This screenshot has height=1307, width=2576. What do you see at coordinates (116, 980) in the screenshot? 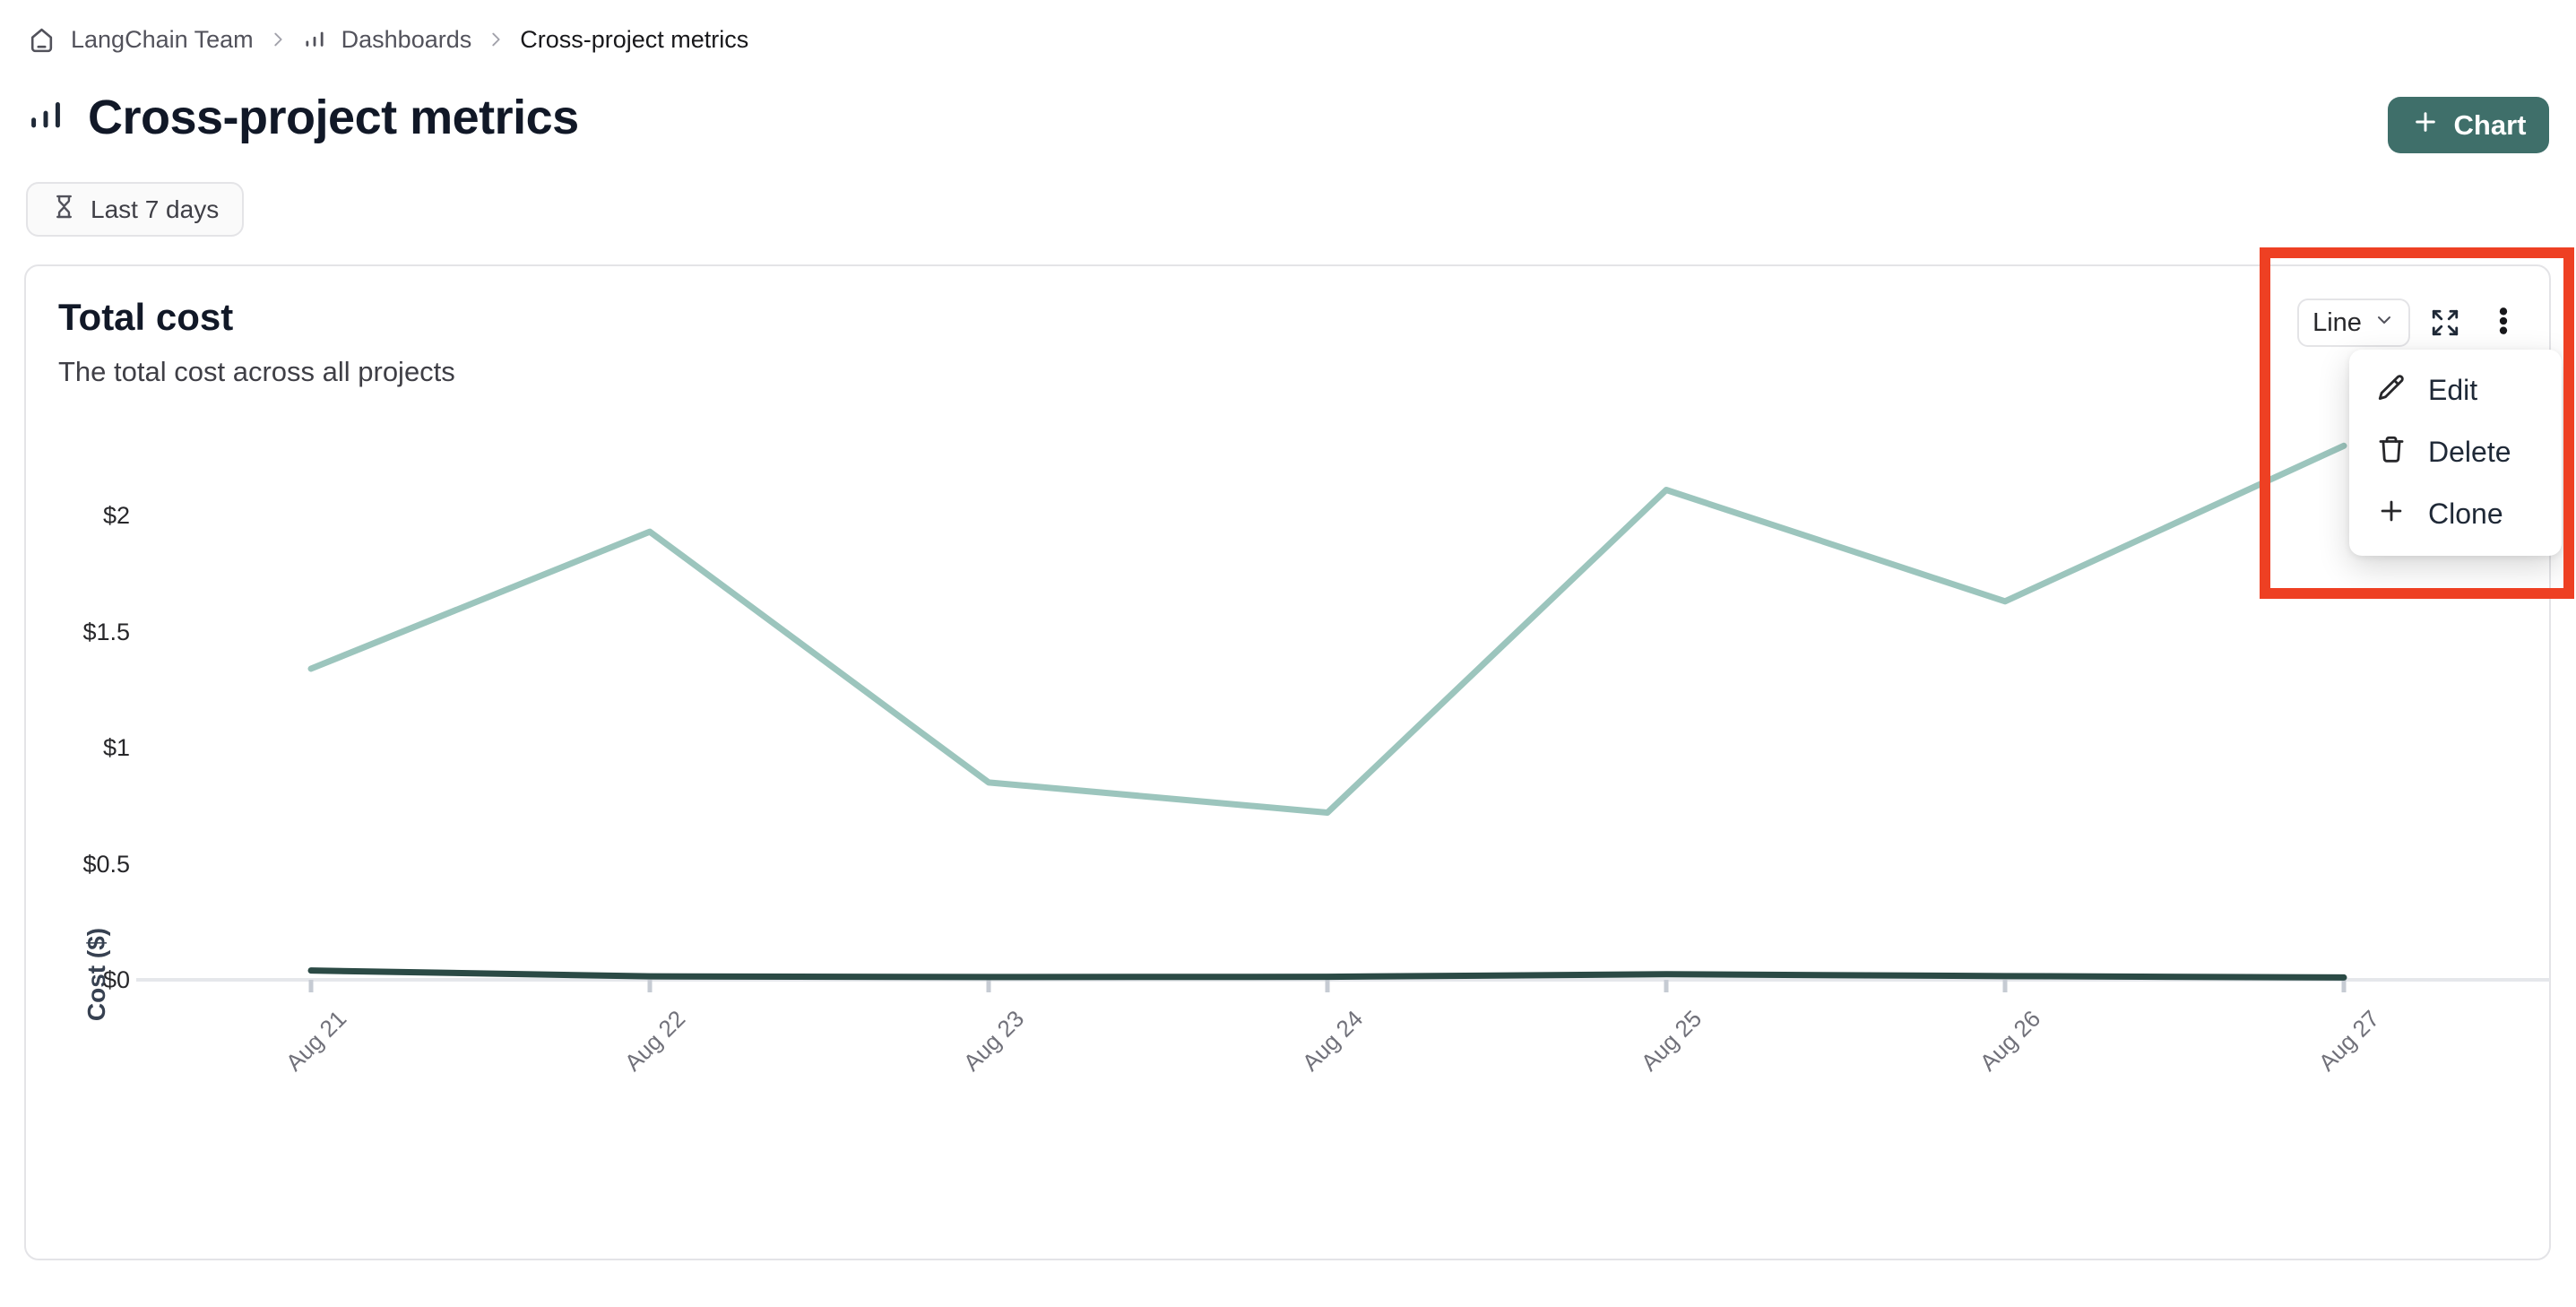
I see `y-axis-label: $0` at bounding box center [116, 980].